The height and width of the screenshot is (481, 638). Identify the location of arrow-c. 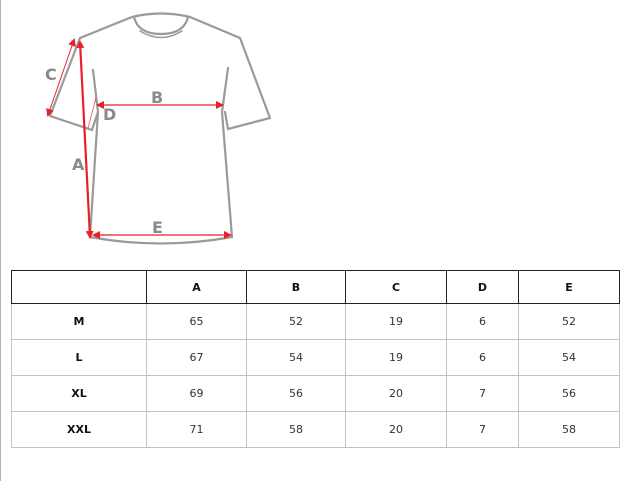
(61, 77).